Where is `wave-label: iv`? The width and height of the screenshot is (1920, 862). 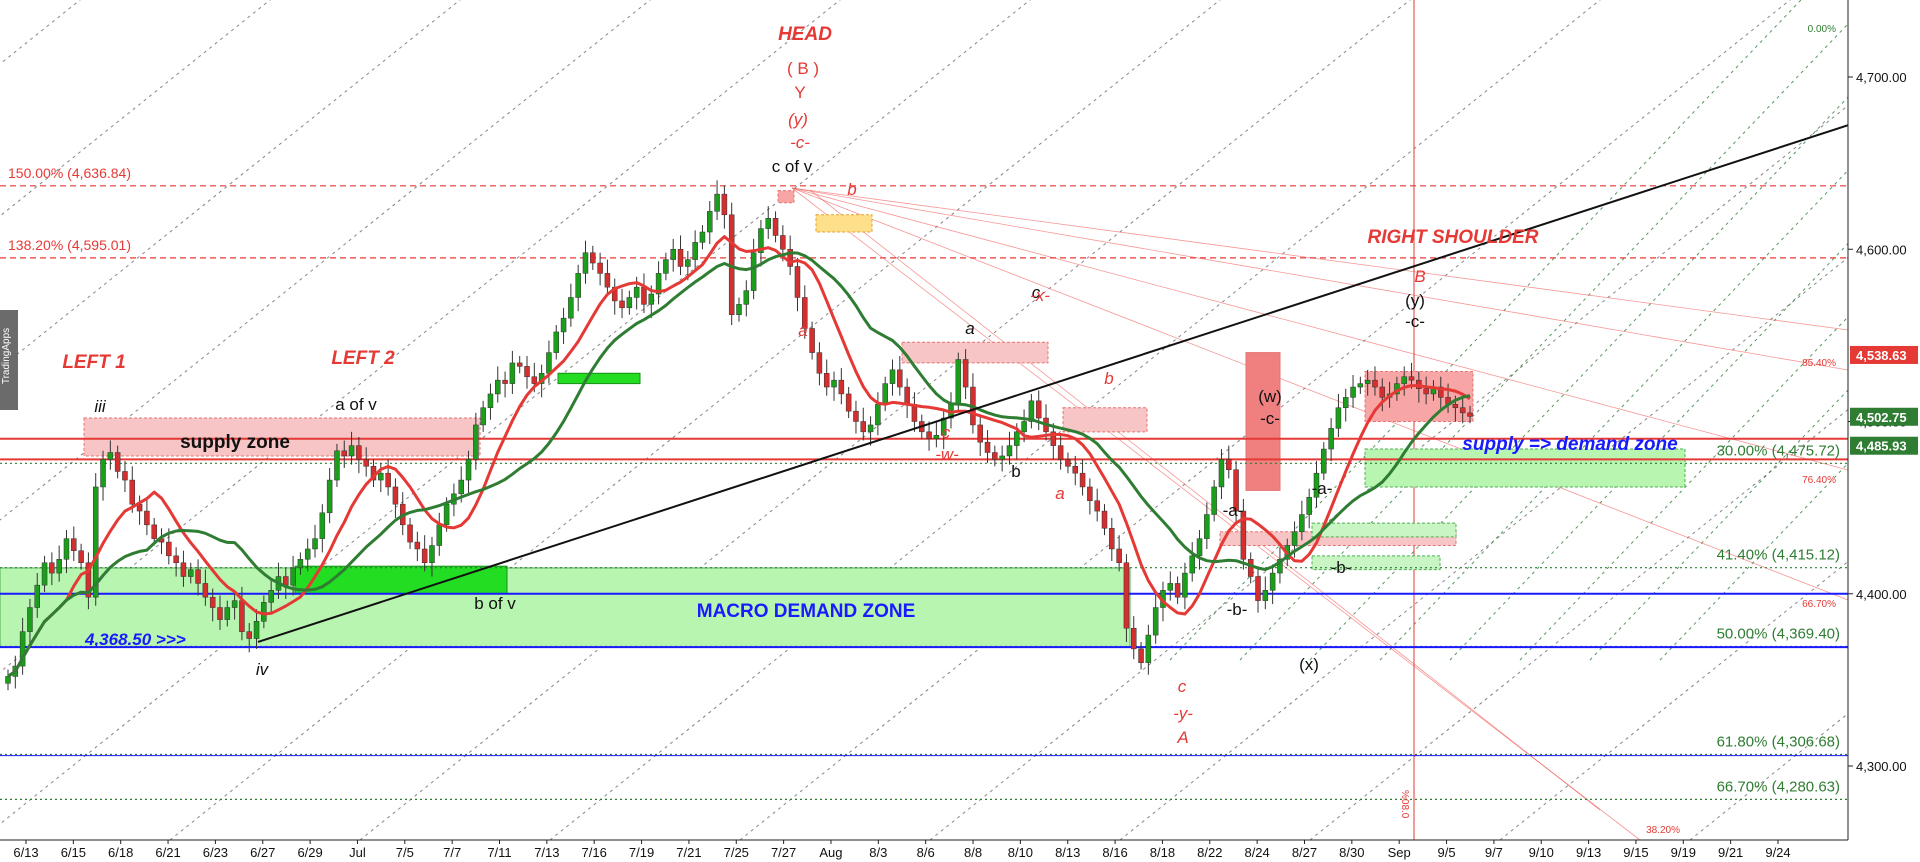
wave-label: iv is located at coordinates (263, 669).